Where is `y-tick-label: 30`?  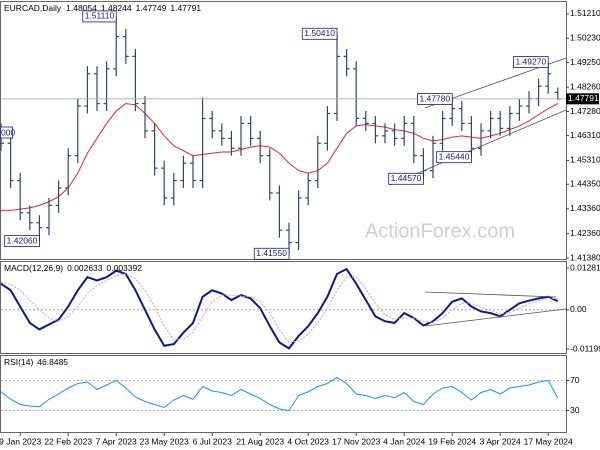
y-tick-label: 30 is located at coordinates (575, 410).